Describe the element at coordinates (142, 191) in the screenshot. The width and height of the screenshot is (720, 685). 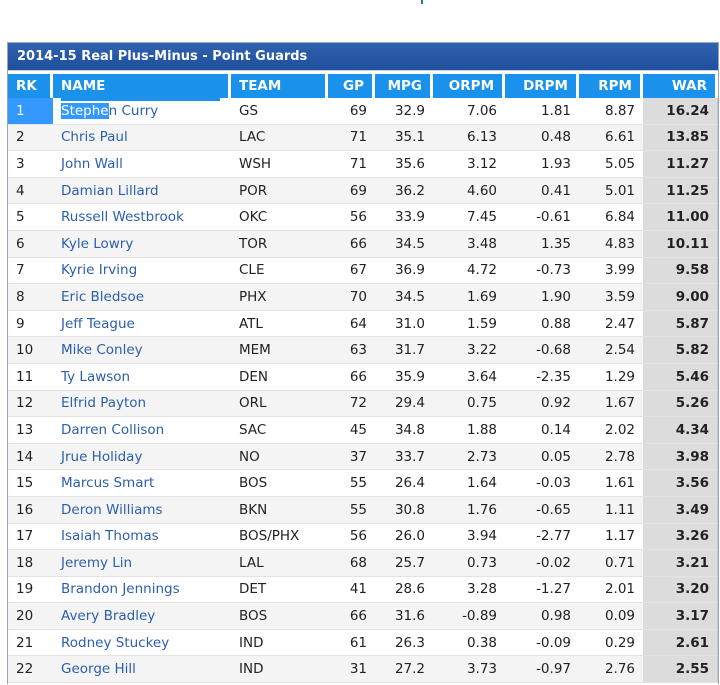
I see `player-name-link: Damian Lillard` at that location.